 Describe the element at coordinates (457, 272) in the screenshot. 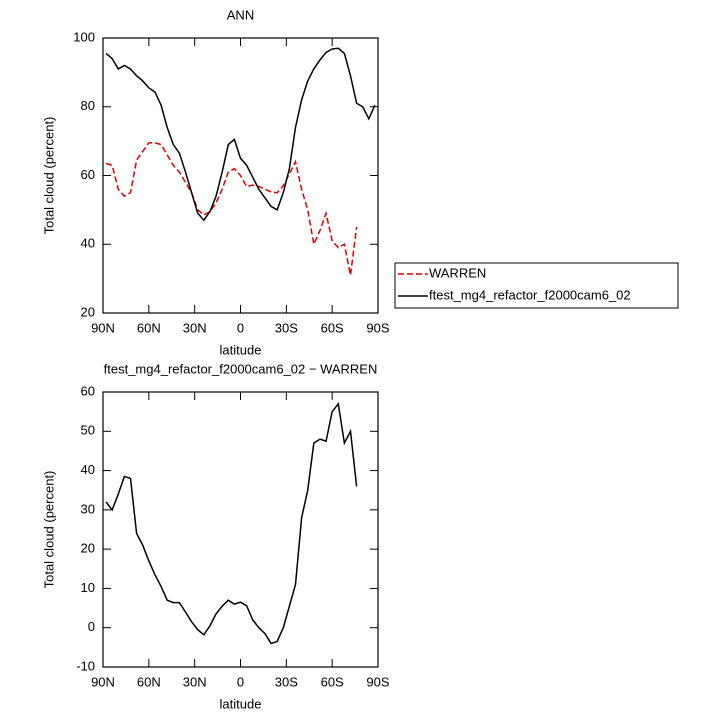

I see `legend-label: WARREN` at that location.